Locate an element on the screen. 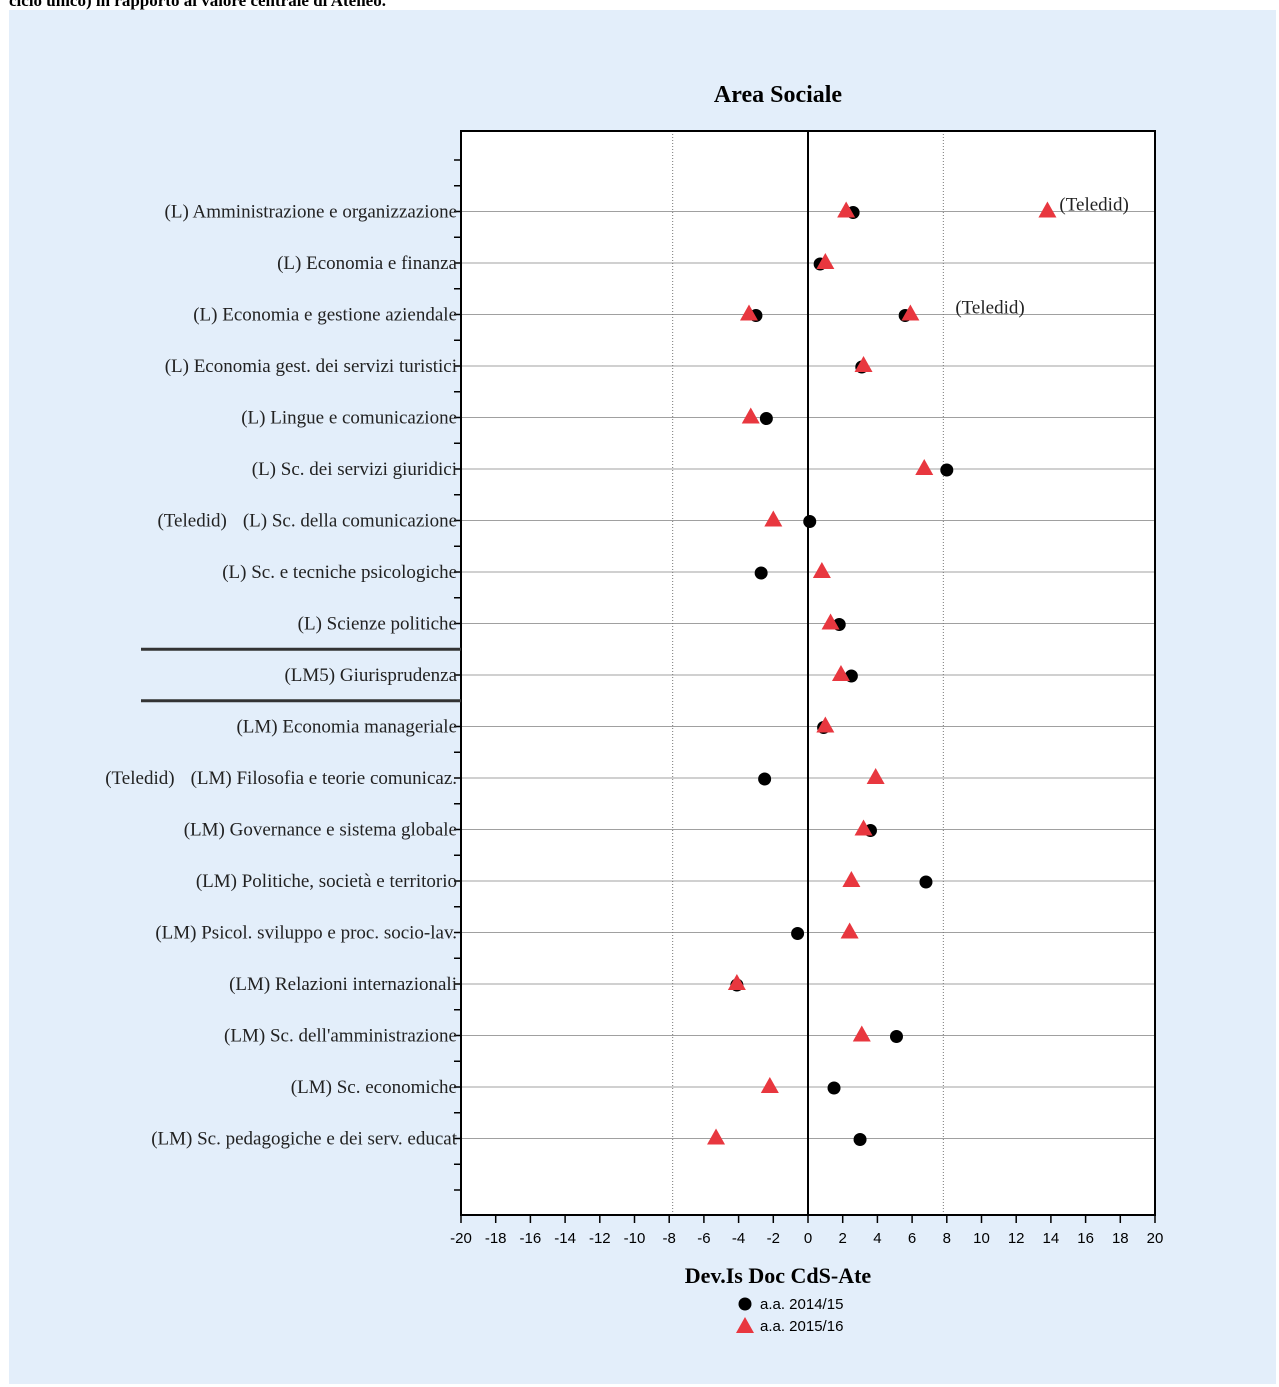 This screenshot has width=1279, height=1387. legend-label: a.a. 2015/16 is located at coordinates (801, 1326).